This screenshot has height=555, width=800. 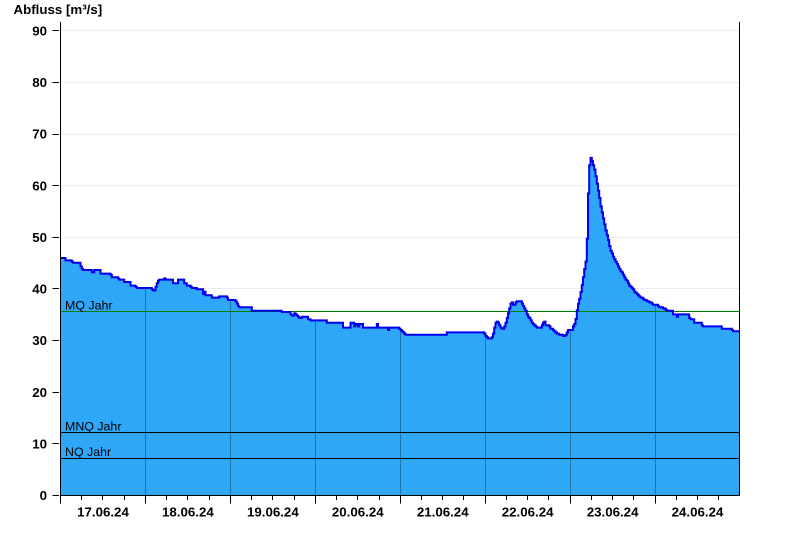 What do you see at coordinates (39, 392) in the screenshot?
I see `svg-text: 20` at bounding box center [39, 392].